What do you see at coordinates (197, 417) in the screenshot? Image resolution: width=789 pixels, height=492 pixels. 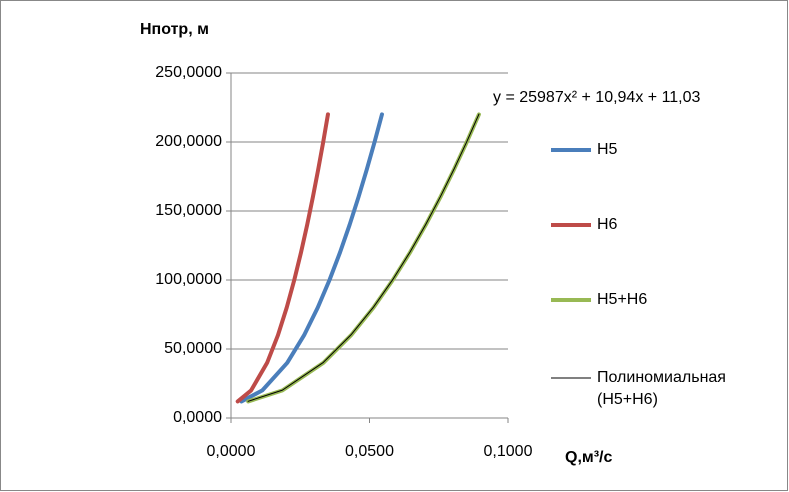 I see `y-tick-label: 0,0000` at bounding box center [197, 417].